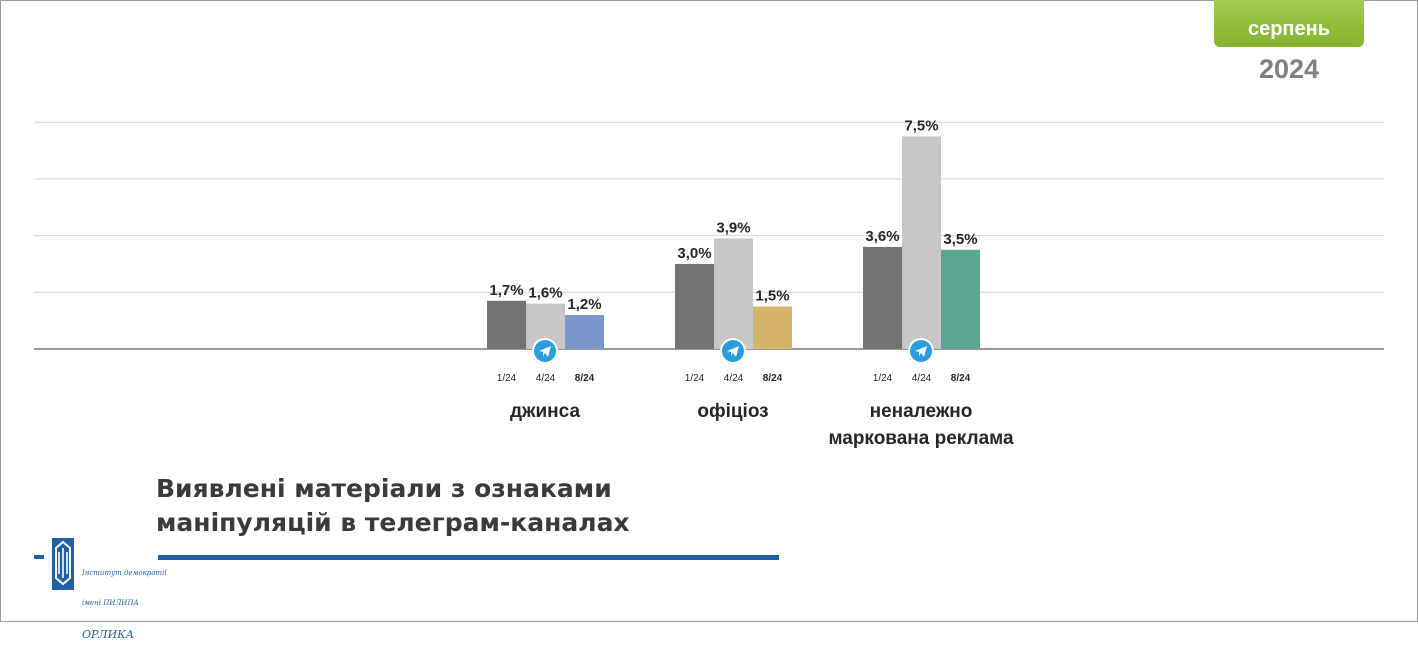 Image resolution: width=1418 pixels, height=665 pixels. I want to click on category-label: неналежно, so click(921, 411).